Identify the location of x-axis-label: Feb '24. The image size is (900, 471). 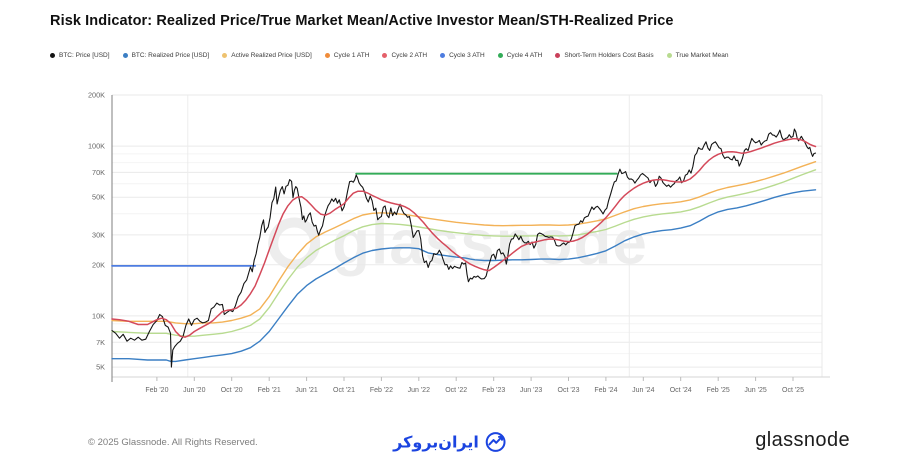
(605, 390).